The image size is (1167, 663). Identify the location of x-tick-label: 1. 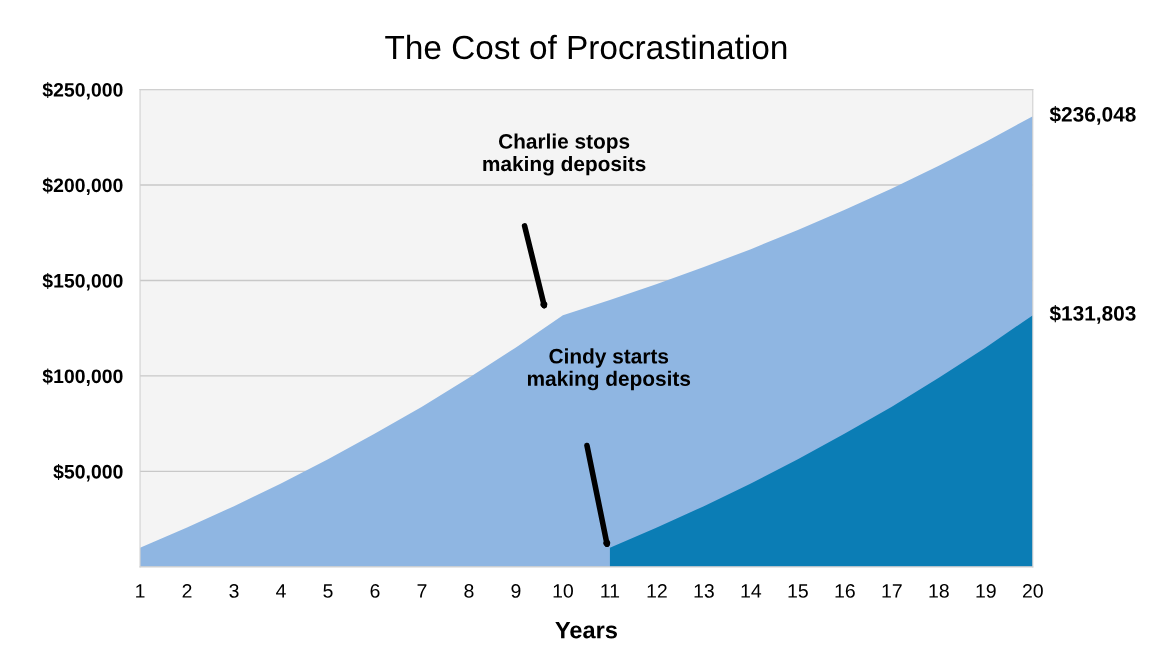
(140, 591).